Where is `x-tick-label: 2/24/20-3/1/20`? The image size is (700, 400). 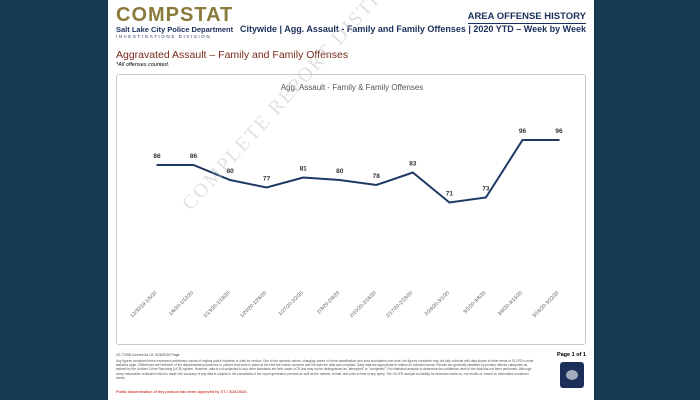
x-tick-label: 2/24/20-3/1/20 is located at coordinates (437, 303).